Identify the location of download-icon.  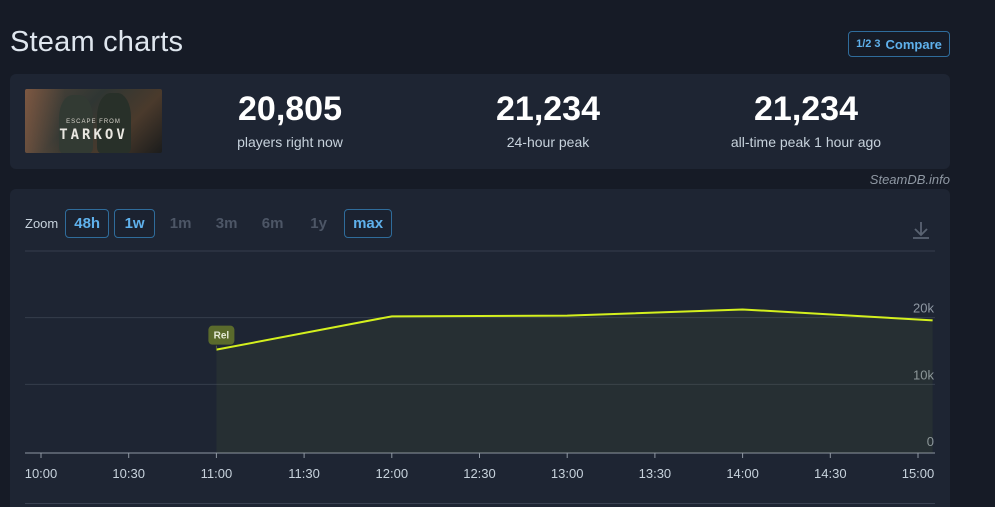
(921, 230).